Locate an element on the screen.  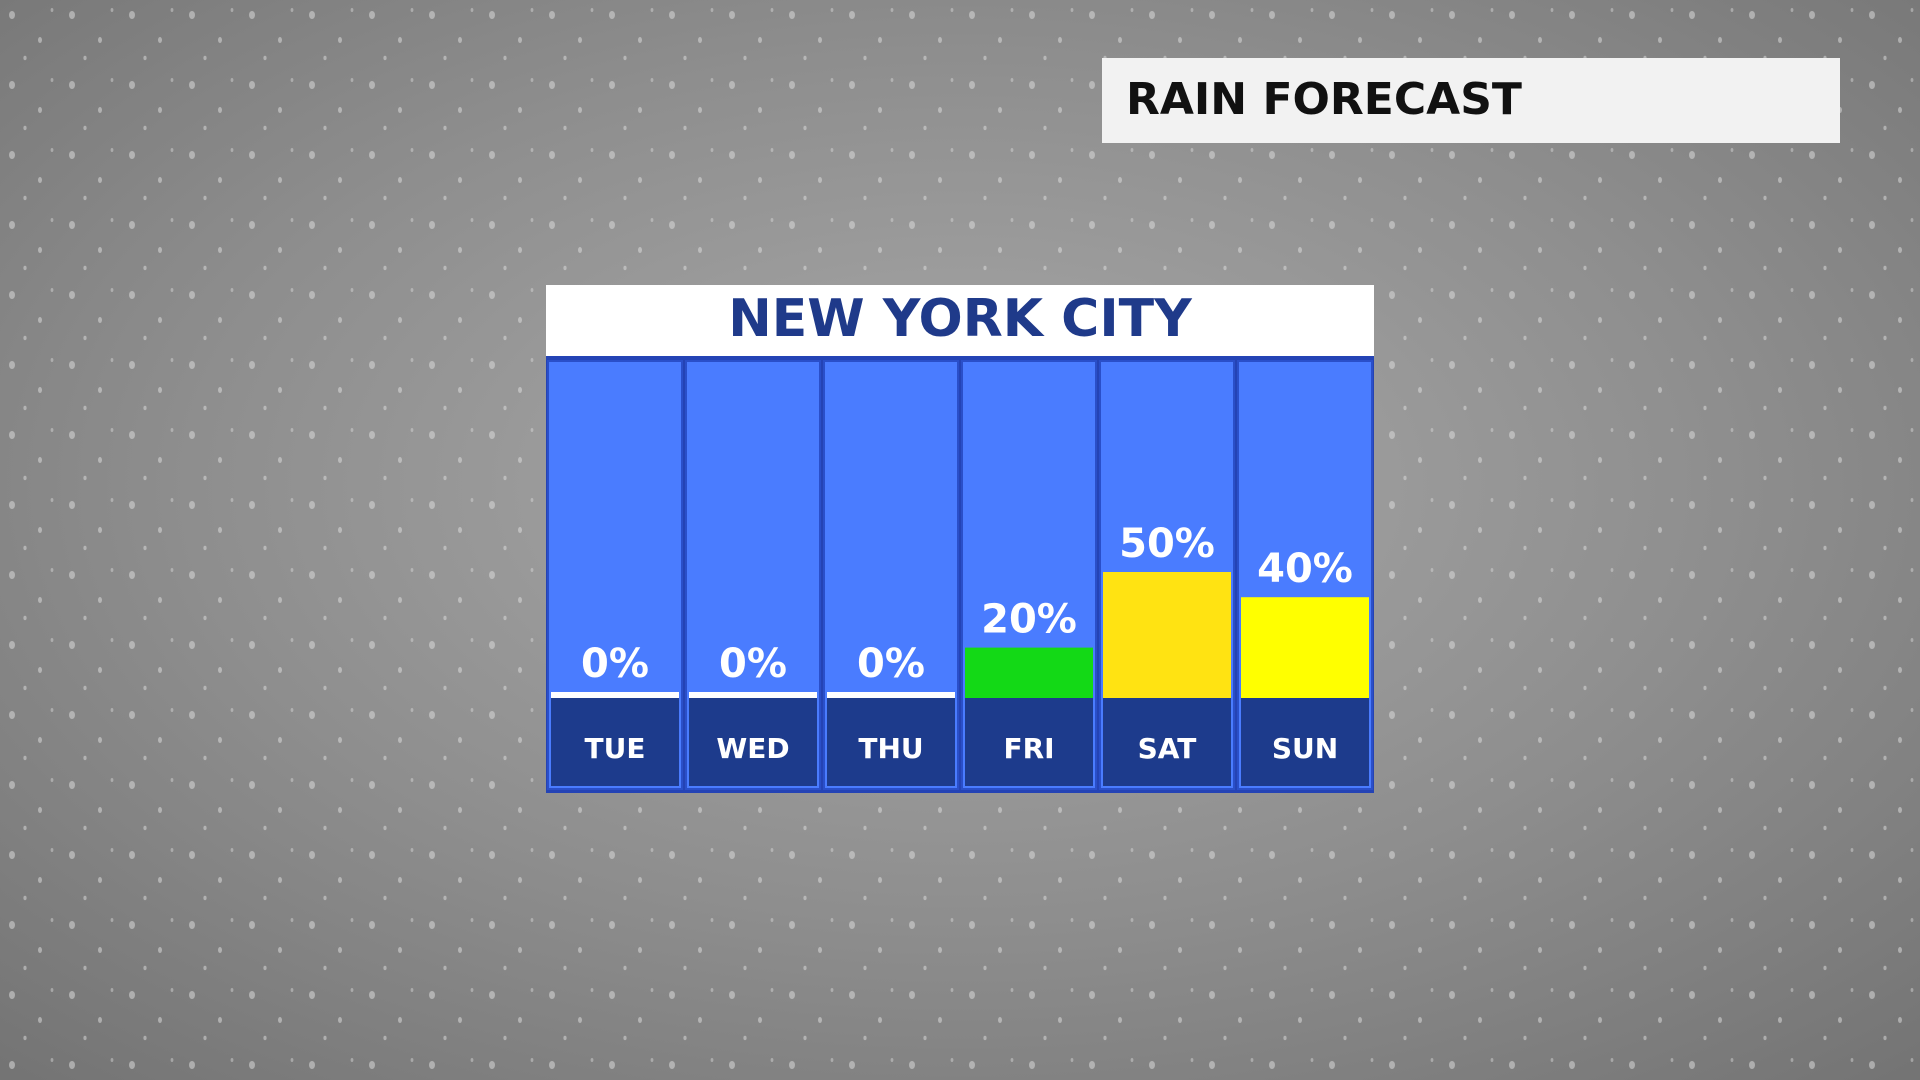
header-box is located at coordinates (1471, 100).